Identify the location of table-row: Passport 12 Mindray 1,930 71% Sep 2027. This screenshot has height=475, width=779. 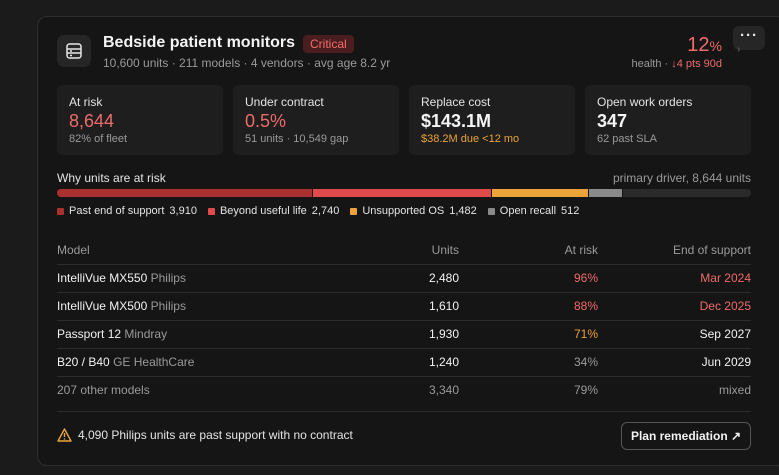
(404, 334).